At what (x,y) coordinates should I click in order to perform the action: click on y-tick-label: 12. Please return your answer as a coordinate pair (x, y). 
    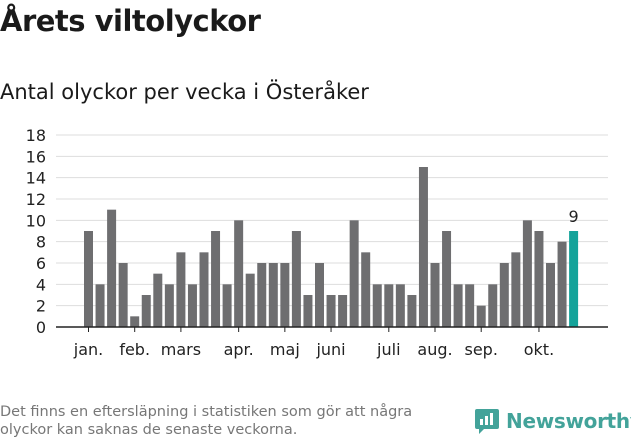
    Looking at the image, I should click on (36, 199).